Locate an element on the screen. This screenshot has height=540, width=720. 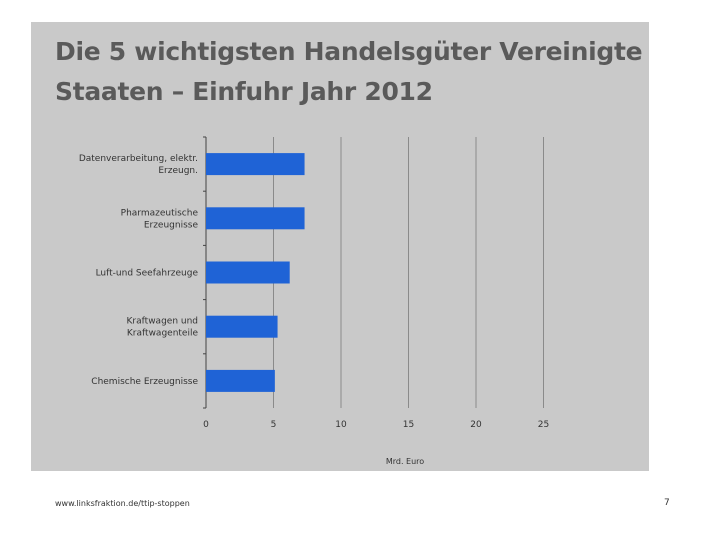
y-category-label-line: Kraftwagenteile is located at coordinates (163, 334).